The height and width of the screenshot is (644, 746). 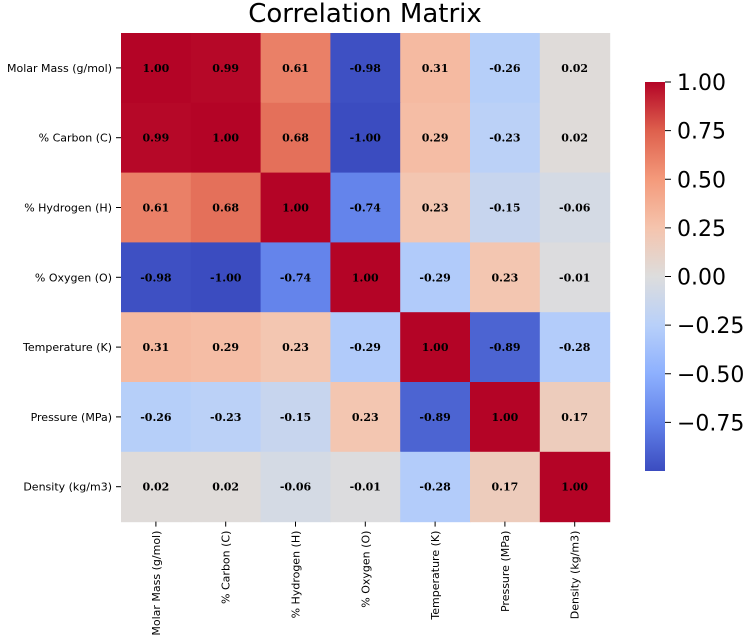 I want to click on x-tick-label: Pressure (MPa), so click(x=505, y=571).